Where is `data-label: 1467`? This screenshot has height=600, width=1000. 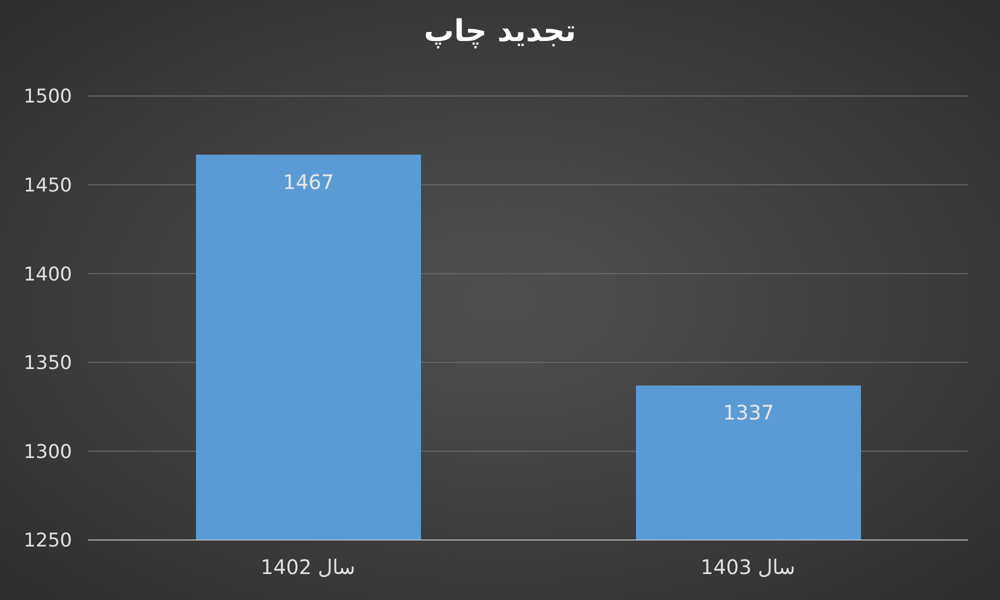 data-label: 1467 is located at coordinates (308, 182).